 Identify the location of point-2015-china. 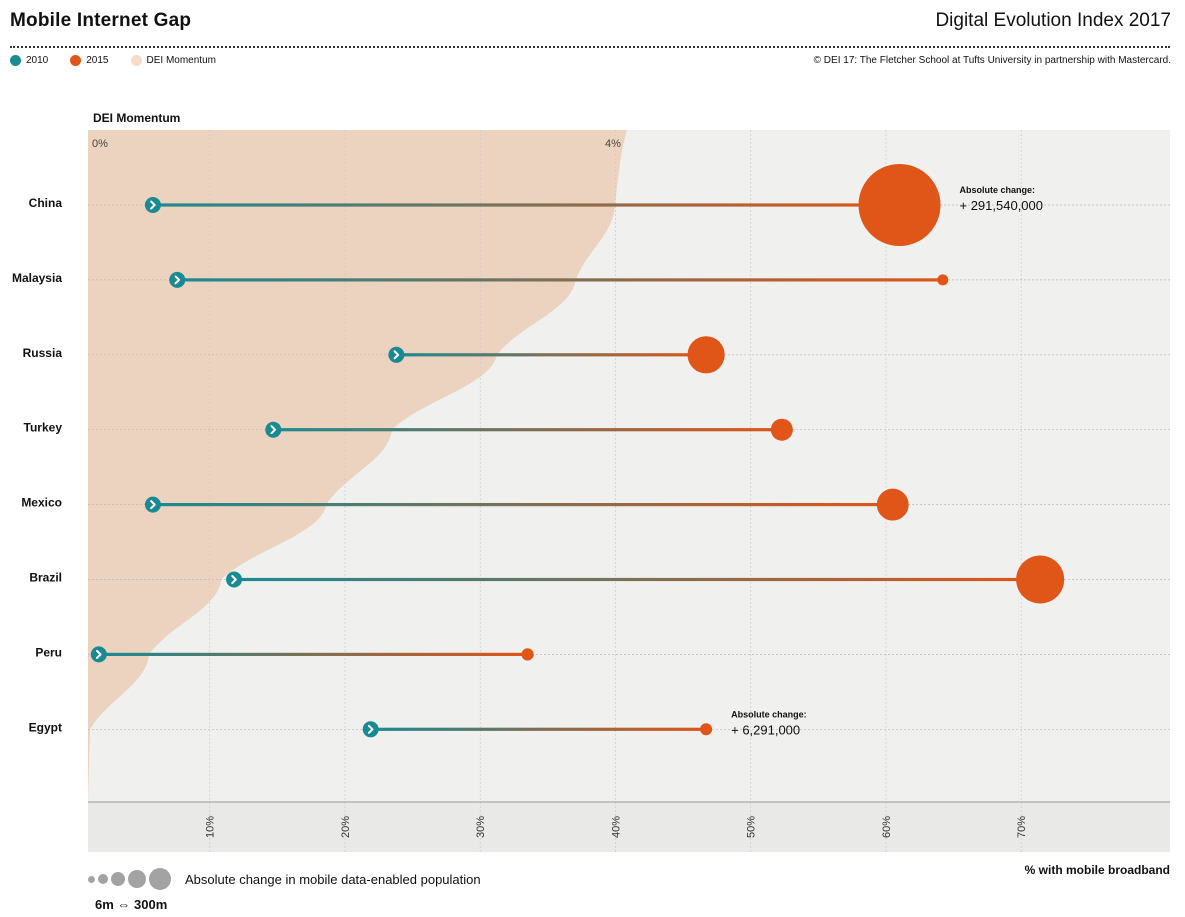
(899, 205).